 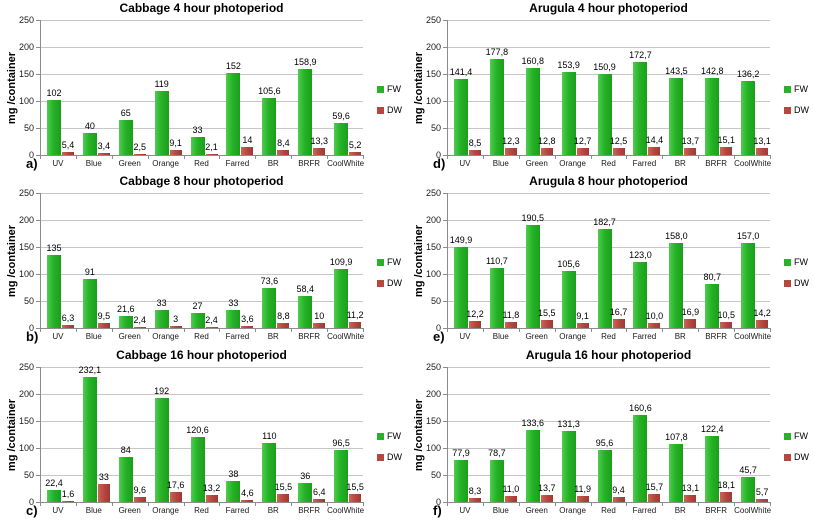 What do you see at coordinates (54, 495) in the screenshot?
I see `fw-bar-uv` at bounding box center [54, 495].